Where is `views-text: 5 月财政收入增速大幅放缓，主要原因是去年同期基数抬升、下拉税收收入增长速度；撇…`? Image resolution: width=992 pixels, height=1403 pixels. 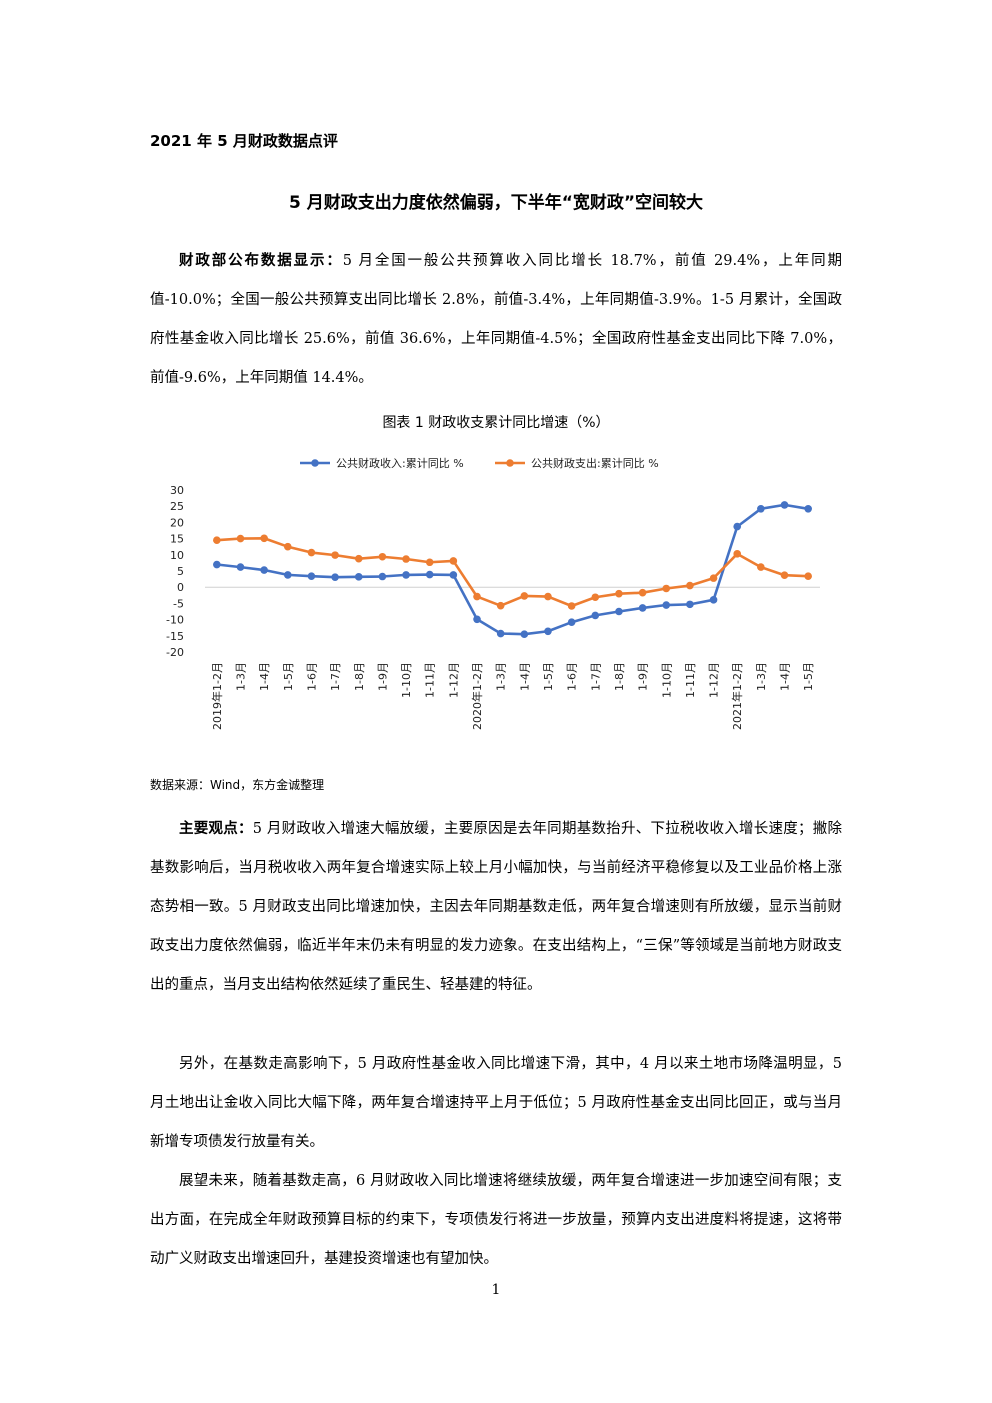 views-text: 5 月财政收入增速大幅放缓，主要原因是去年同期基数抬升、下拉税收收入增长速度；撇… is located at coordinates (496, 907).